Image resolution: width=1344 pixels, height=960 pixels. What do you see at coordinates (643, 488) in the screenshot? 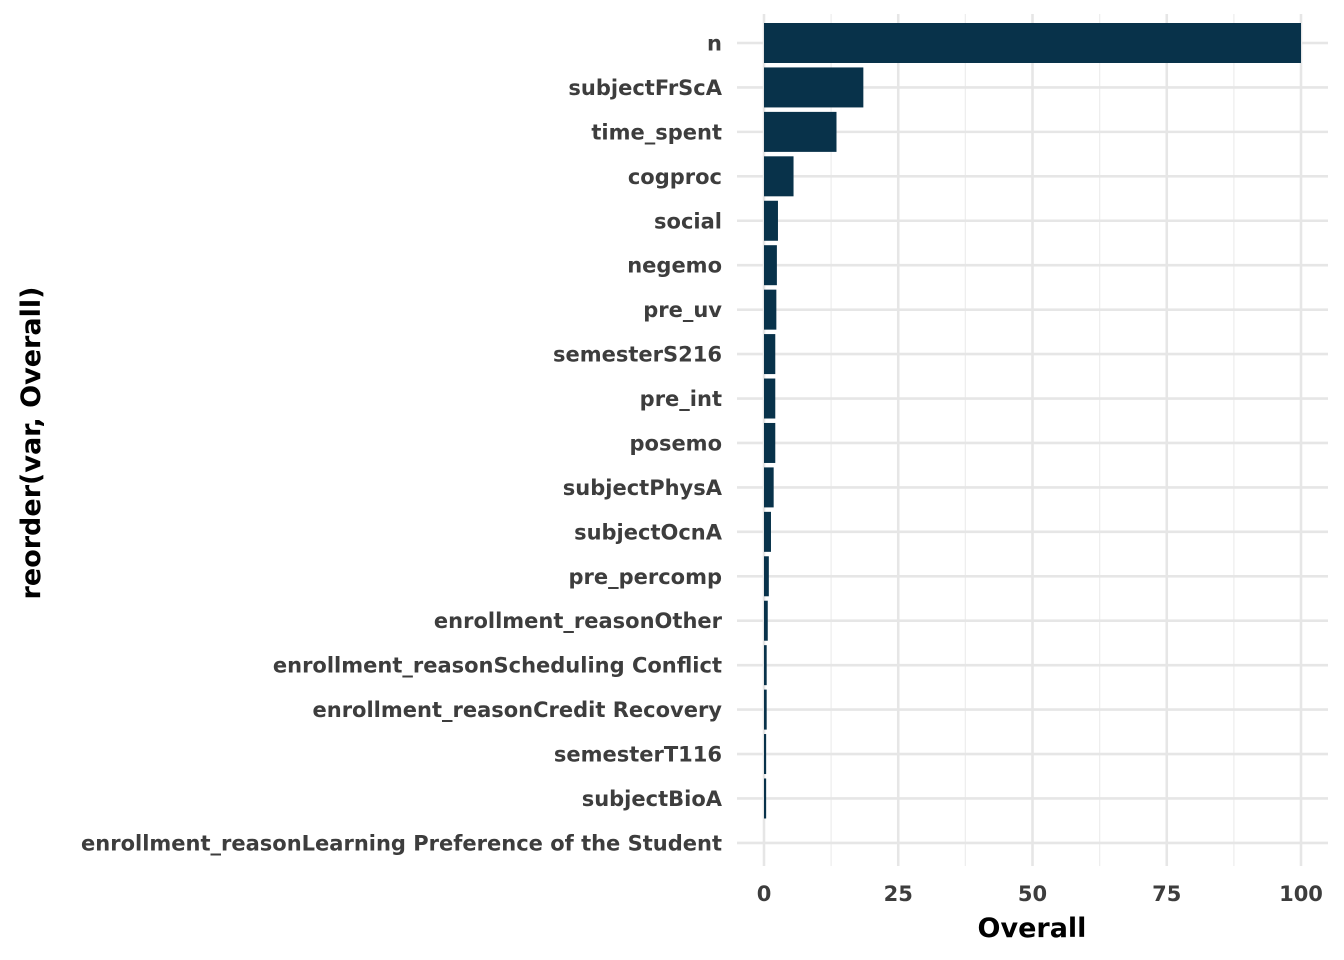
I see `category-label: subjectPhysA` at bounding box center [643, 488].